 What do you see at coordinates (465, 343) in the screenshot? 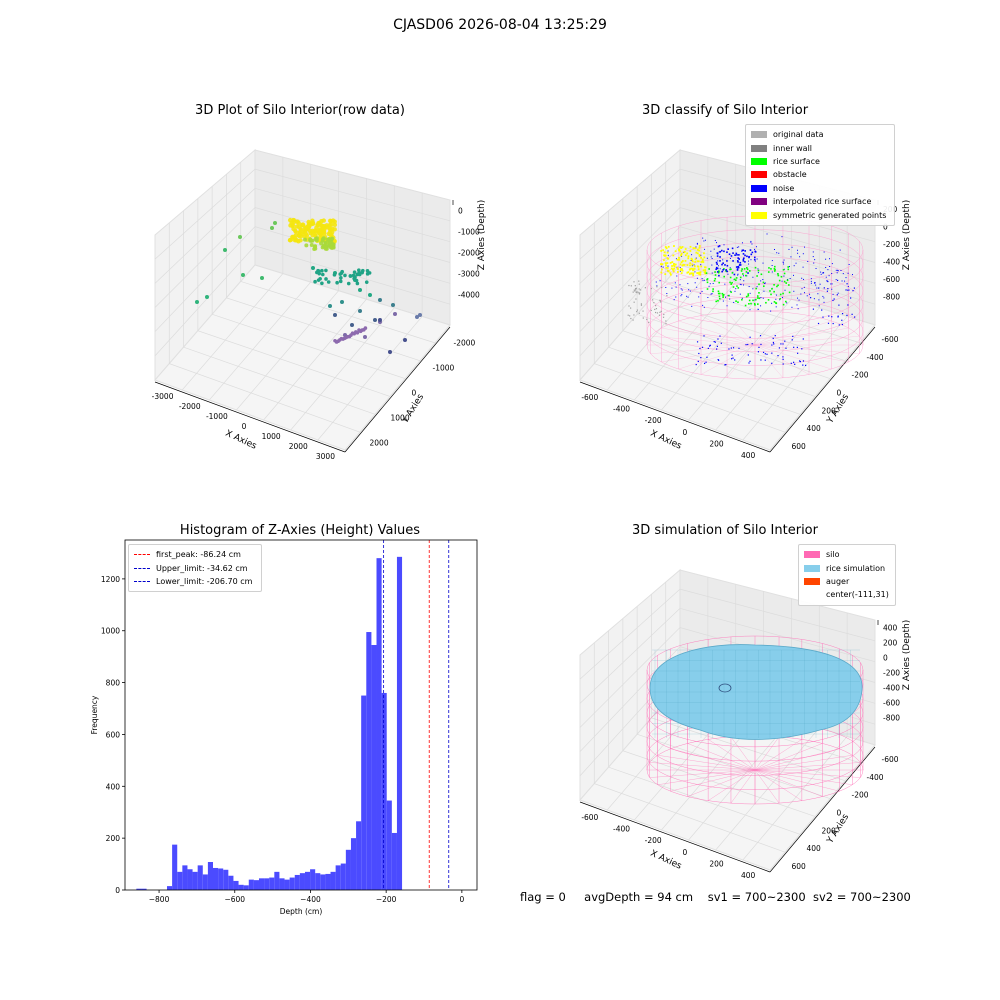
I see `raw-y-tick-label: -2000` at bounding box center [465, 343].